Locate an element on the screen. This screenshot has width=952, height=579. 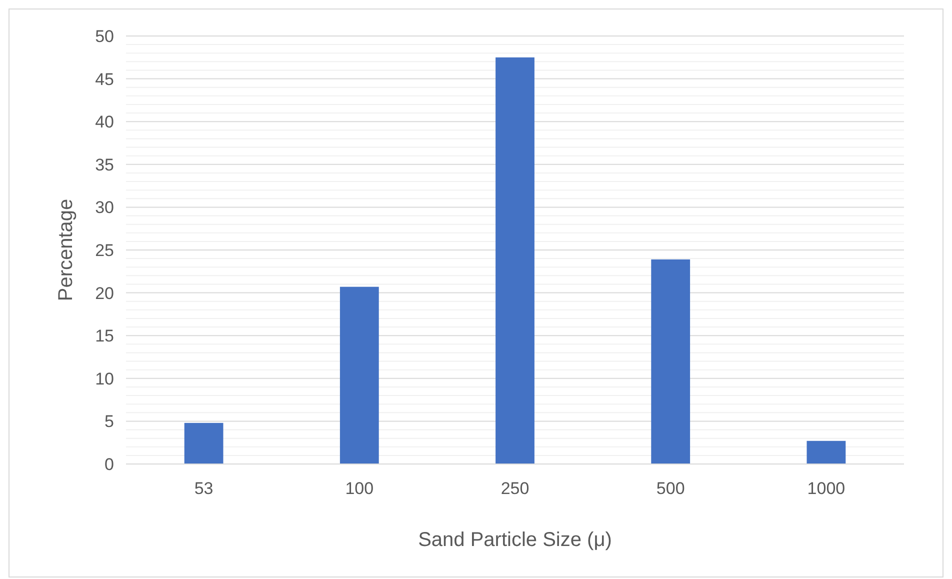
y-tick-label: 35 is located at coordinates (104, 164).